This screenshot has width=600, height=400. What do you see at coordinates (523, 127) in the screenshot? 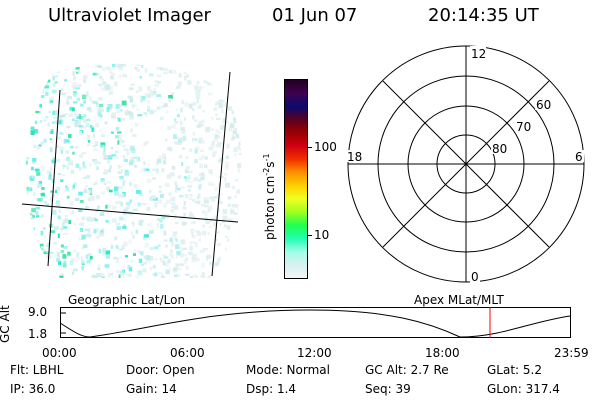
I see `polar-label-70: 70` at bounding box center [523, 127].